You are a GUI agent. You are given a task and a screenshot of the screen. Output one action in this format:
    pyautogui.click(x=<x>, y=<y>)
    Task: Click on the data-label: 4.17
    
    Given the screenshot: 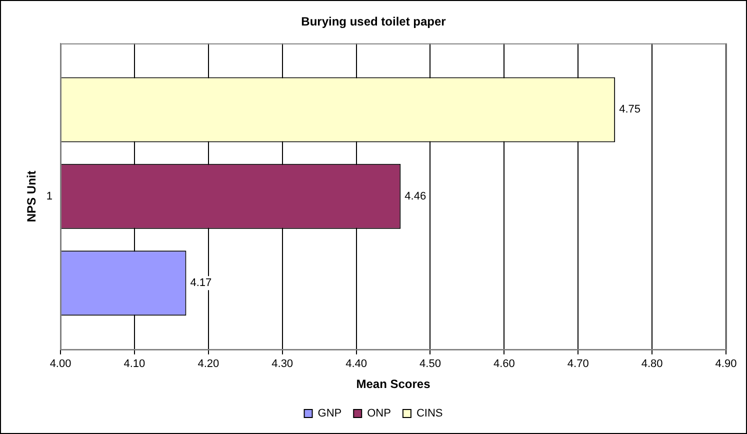 What is the action you would take?
    pyautogui.click(x=201, y=283)
    